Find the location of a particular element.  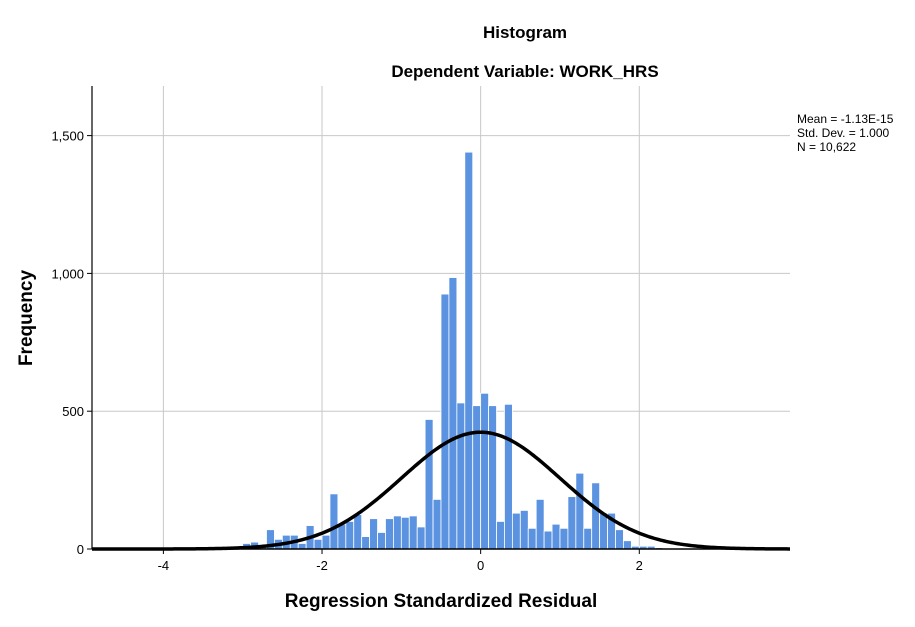

y-axis-ticks: 0 500 1,000 1,500 is located at coordinates (71, 343).